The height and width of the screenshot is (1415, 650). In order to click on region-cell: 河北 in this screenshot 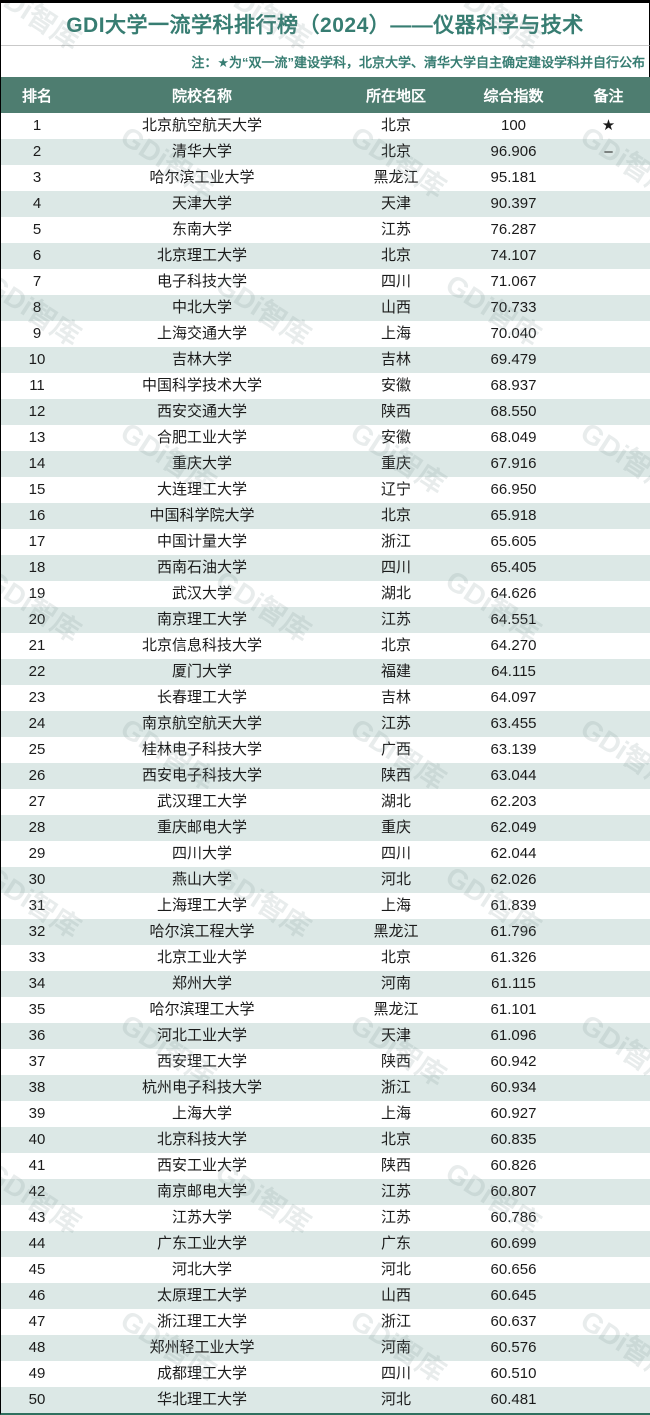, I will do `click(395, 879)`.